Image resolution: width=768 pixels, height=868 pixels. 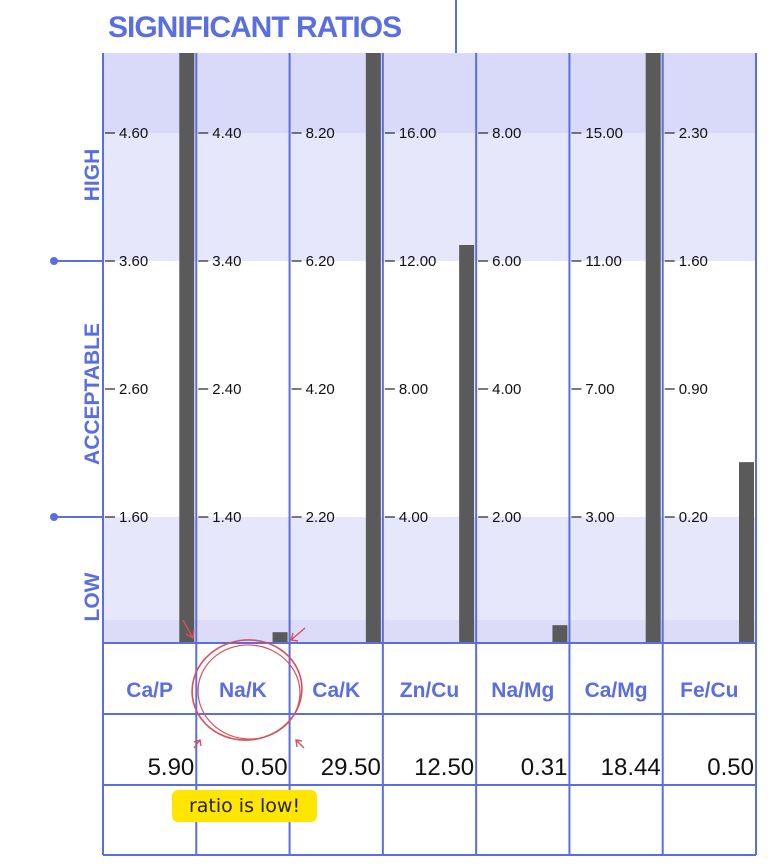 What do you see at coordinates (603, 261) in the screenshot?
I see `tick-label-5-1: 11.00` at bounding box center [603, 261].